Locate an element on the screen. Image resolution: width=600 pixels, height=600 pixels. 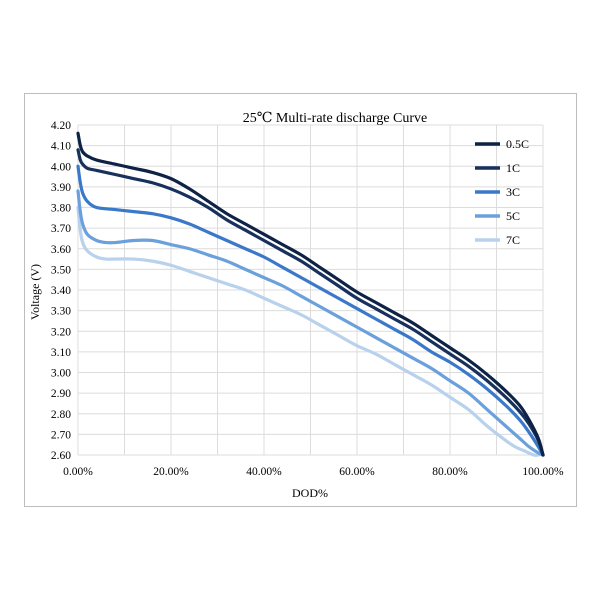
legend-label: 1C is located at coordinates (513, 168).